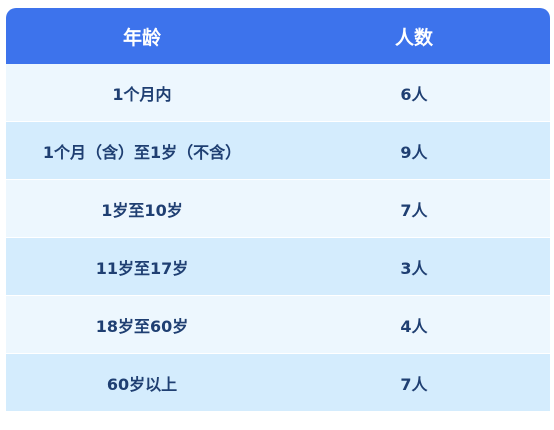  What do you see at coordinates (414, 268) in the screenshot?
I see `count-cell: 3人` at bounding box center [414, 268].